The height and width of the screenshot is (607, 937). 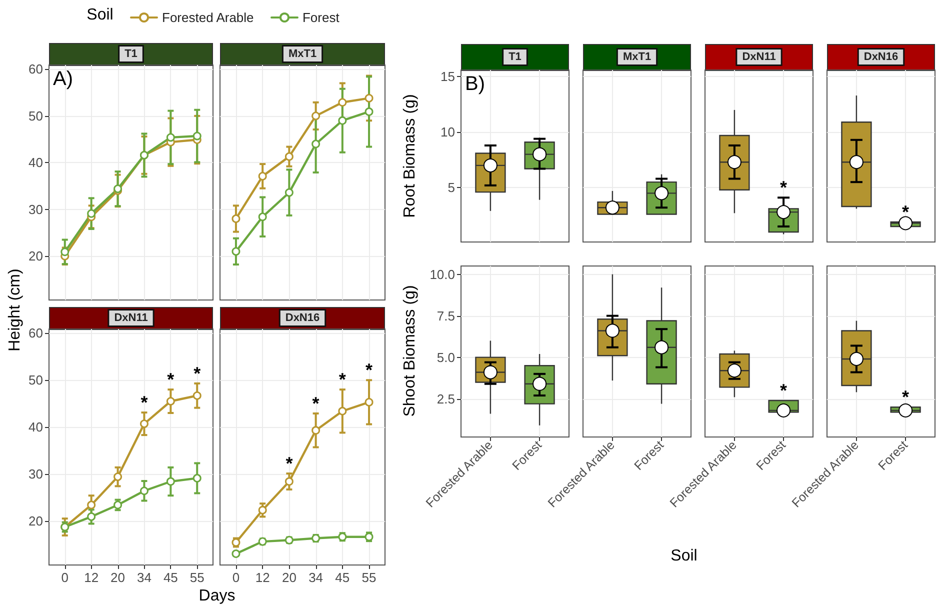 I want to click on legend-label: Forest, so click(x=321, y=17).